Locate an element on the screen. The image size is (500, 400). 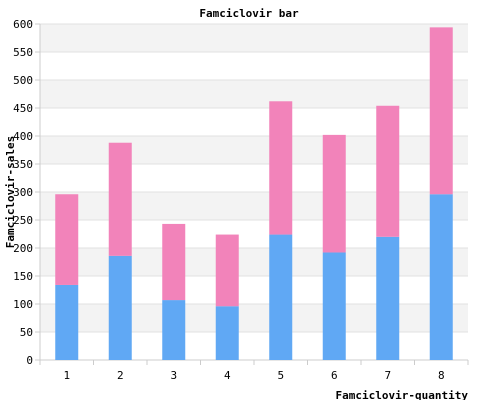
y-tick-label: 50 is located at coordinates (26, 332).